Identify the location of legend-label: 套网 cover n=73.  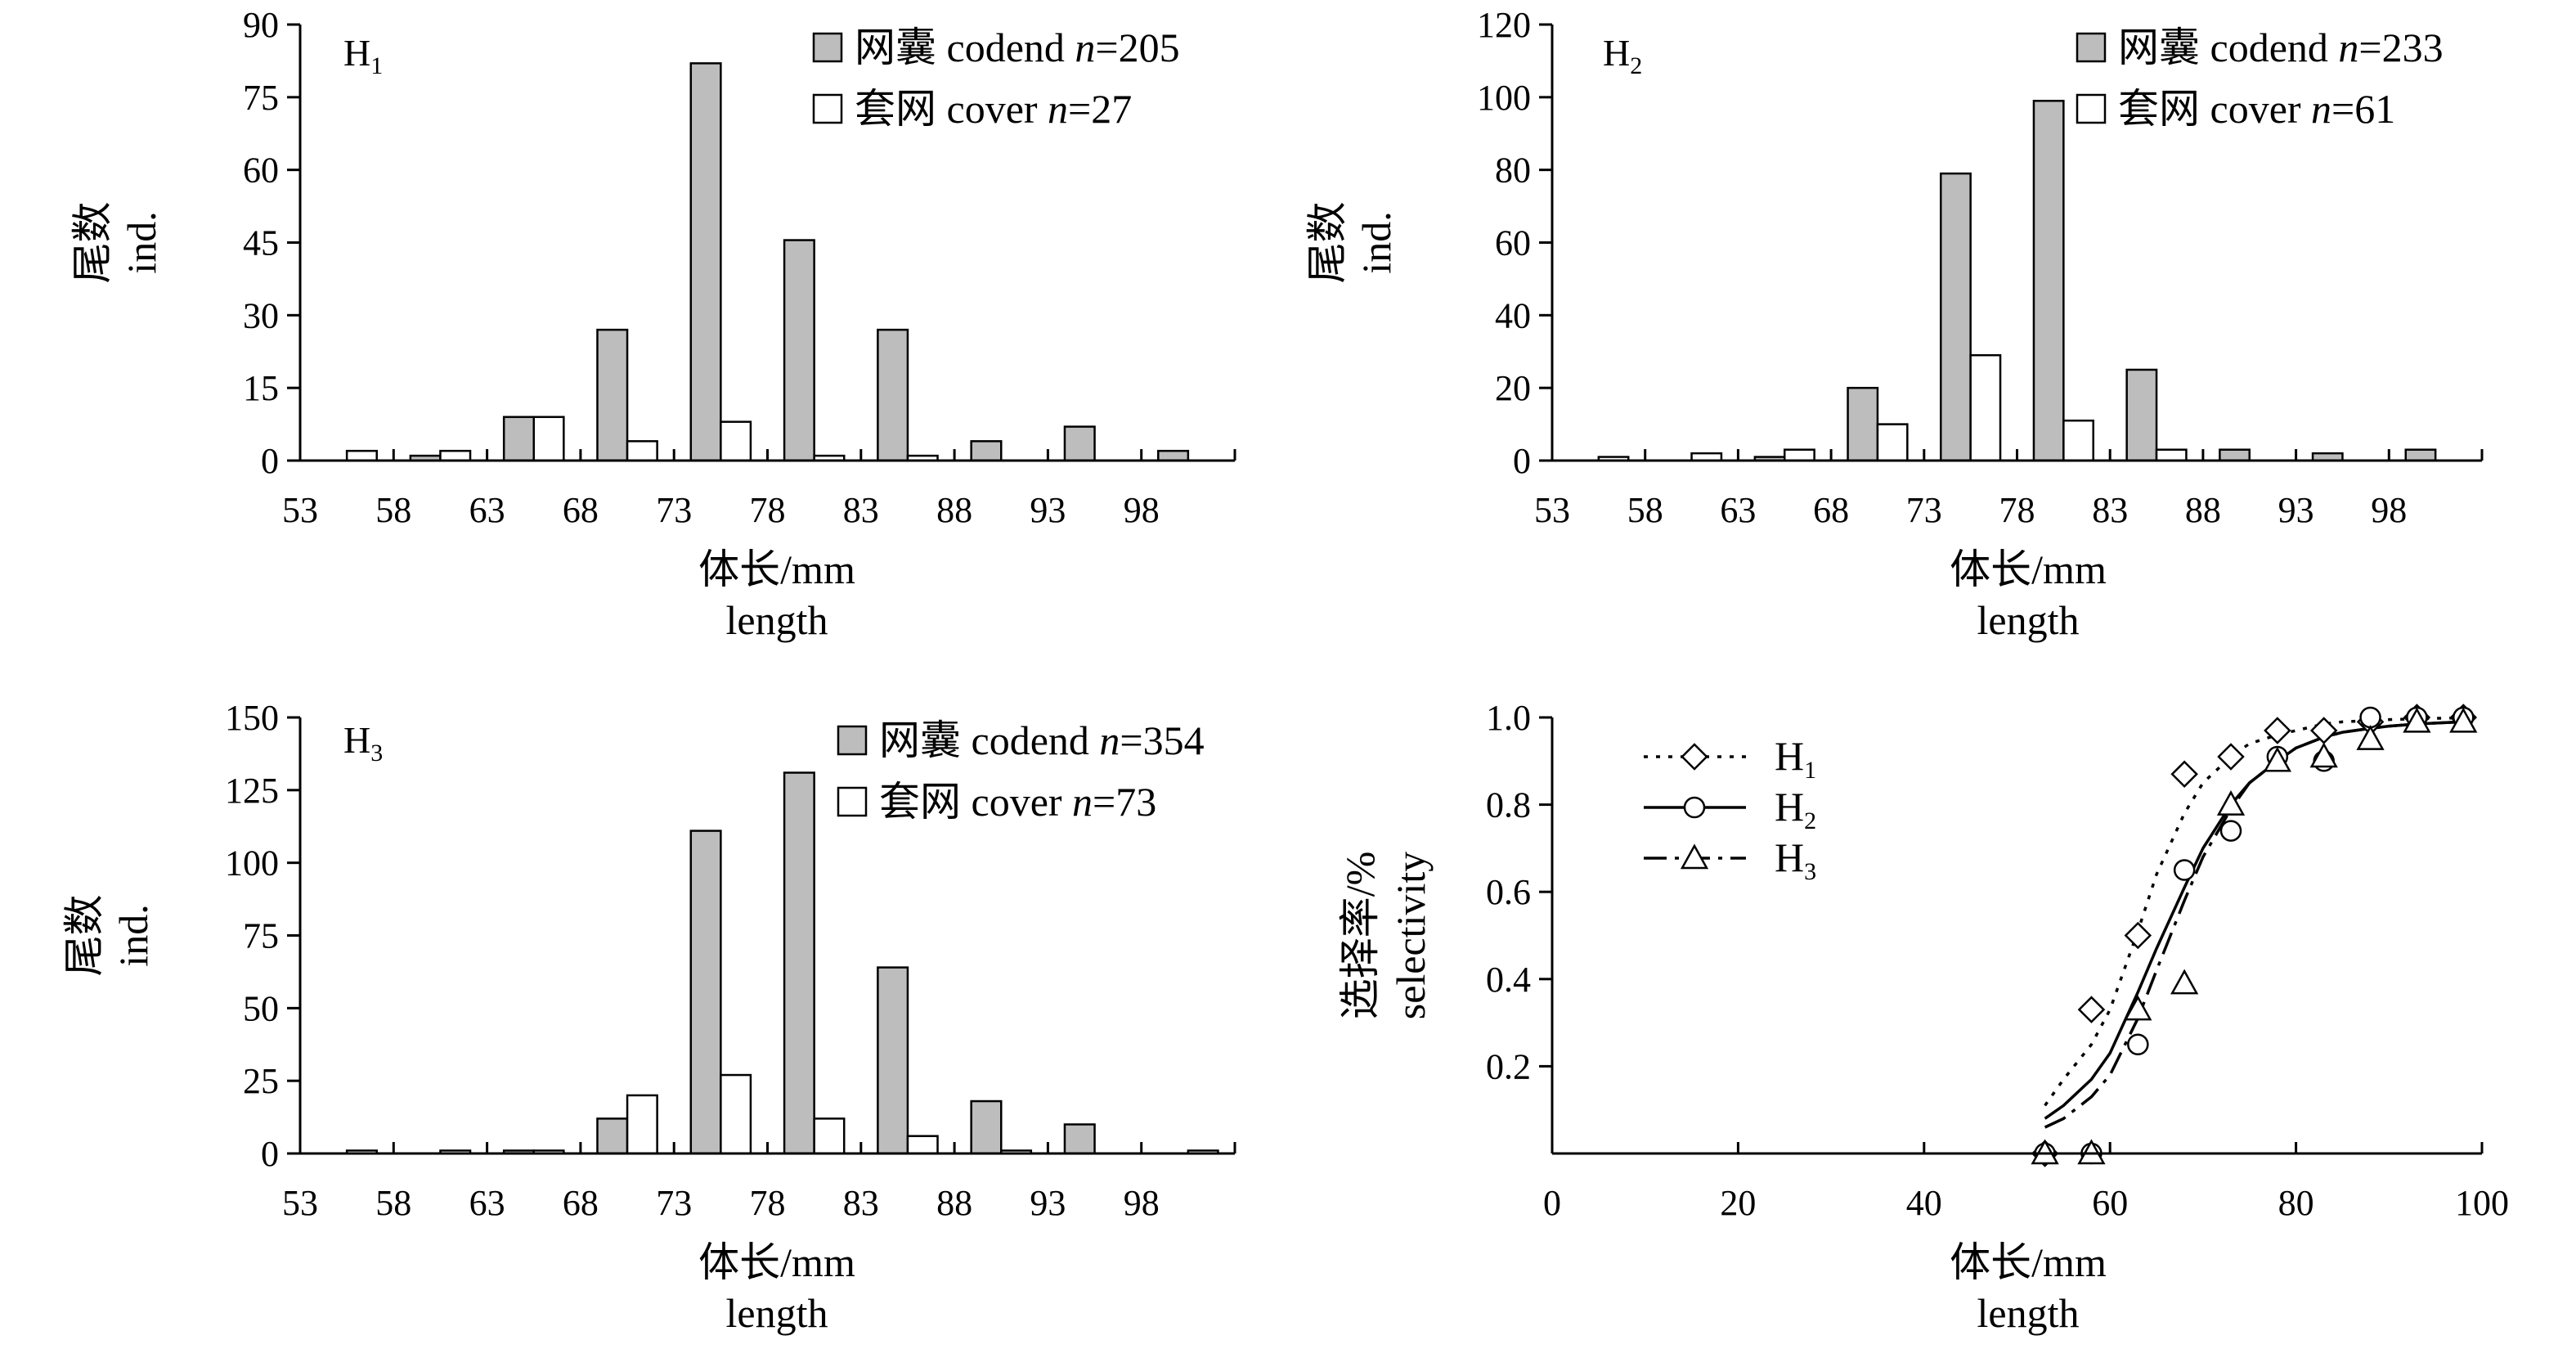
(1017, 802).